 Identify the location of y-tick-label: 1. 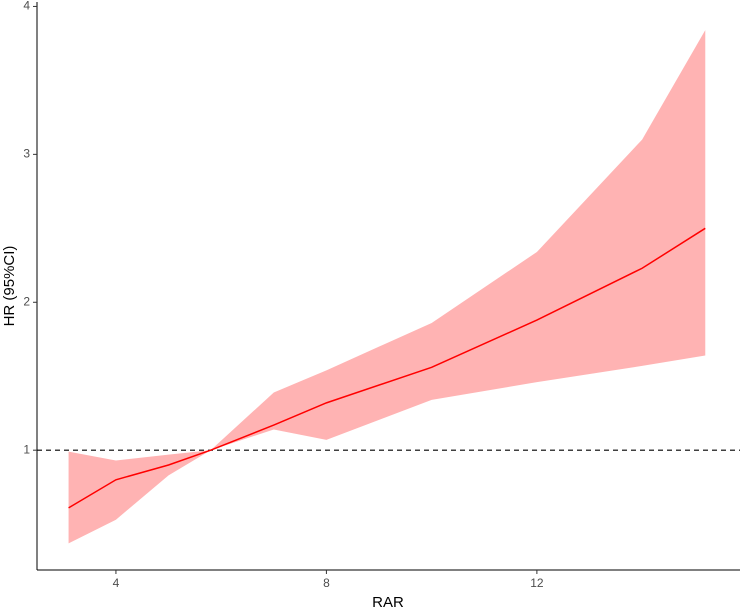
(26, 449).